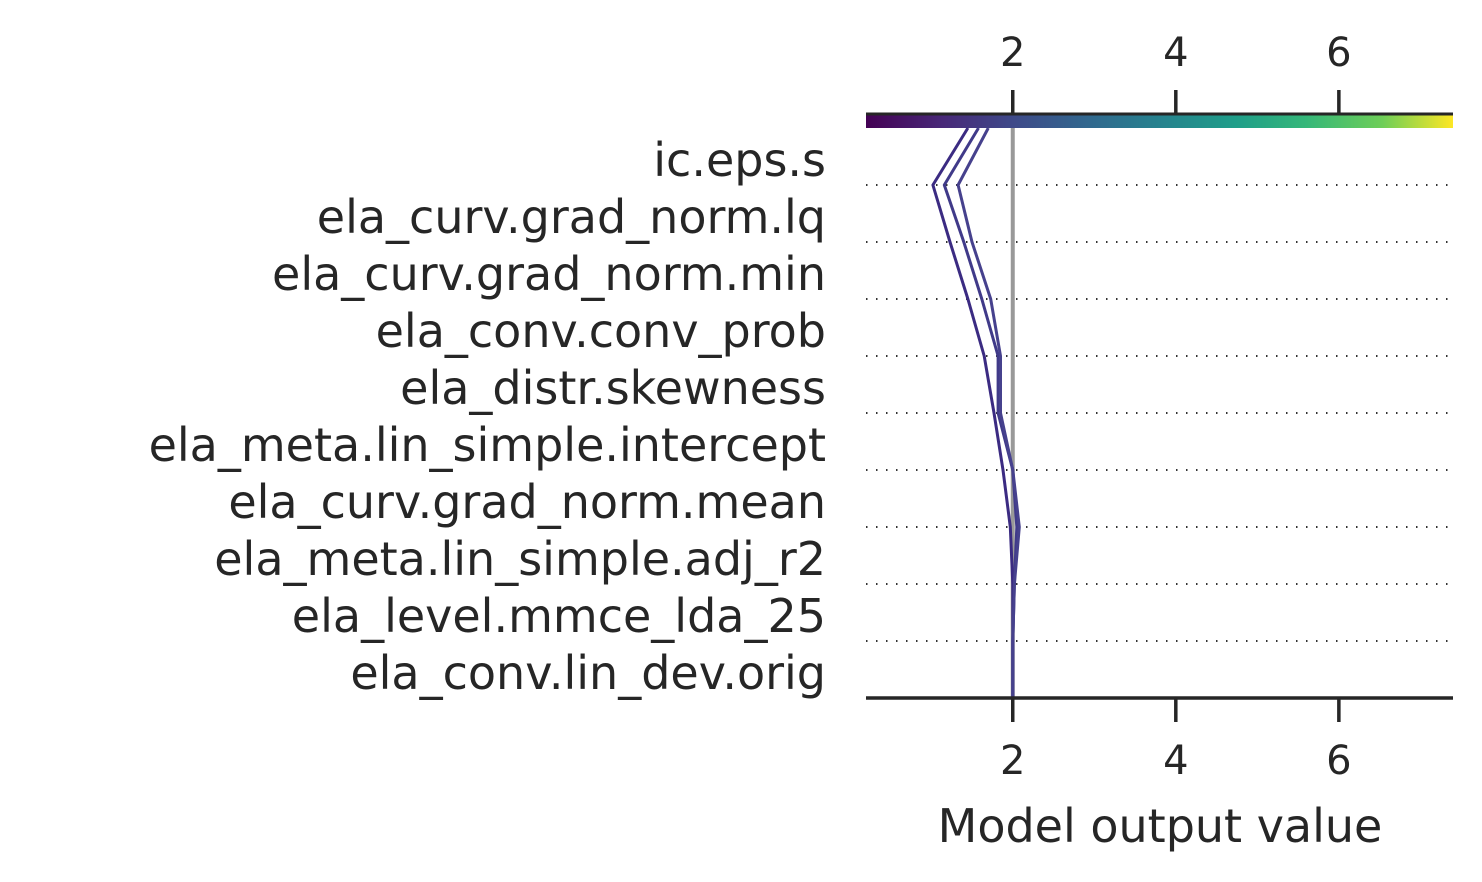 The image size is (1482, 882). What do you see at coordinates (559, 616) in the screenshot?
I see `feature-label: ela_level.mmce_lda_25` at bounding box center [559, 616].